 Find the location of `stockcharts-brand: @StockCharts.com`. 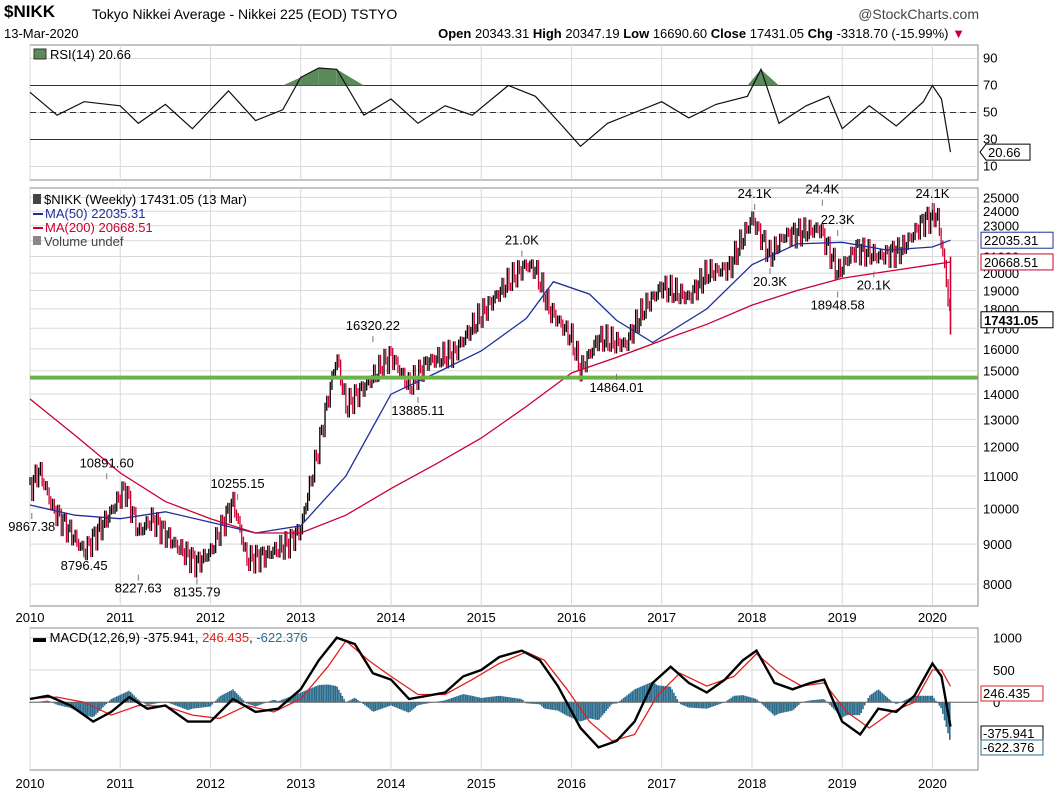

stockcharts-brand: @StockCharts.com is located at coordinates (918, 14).